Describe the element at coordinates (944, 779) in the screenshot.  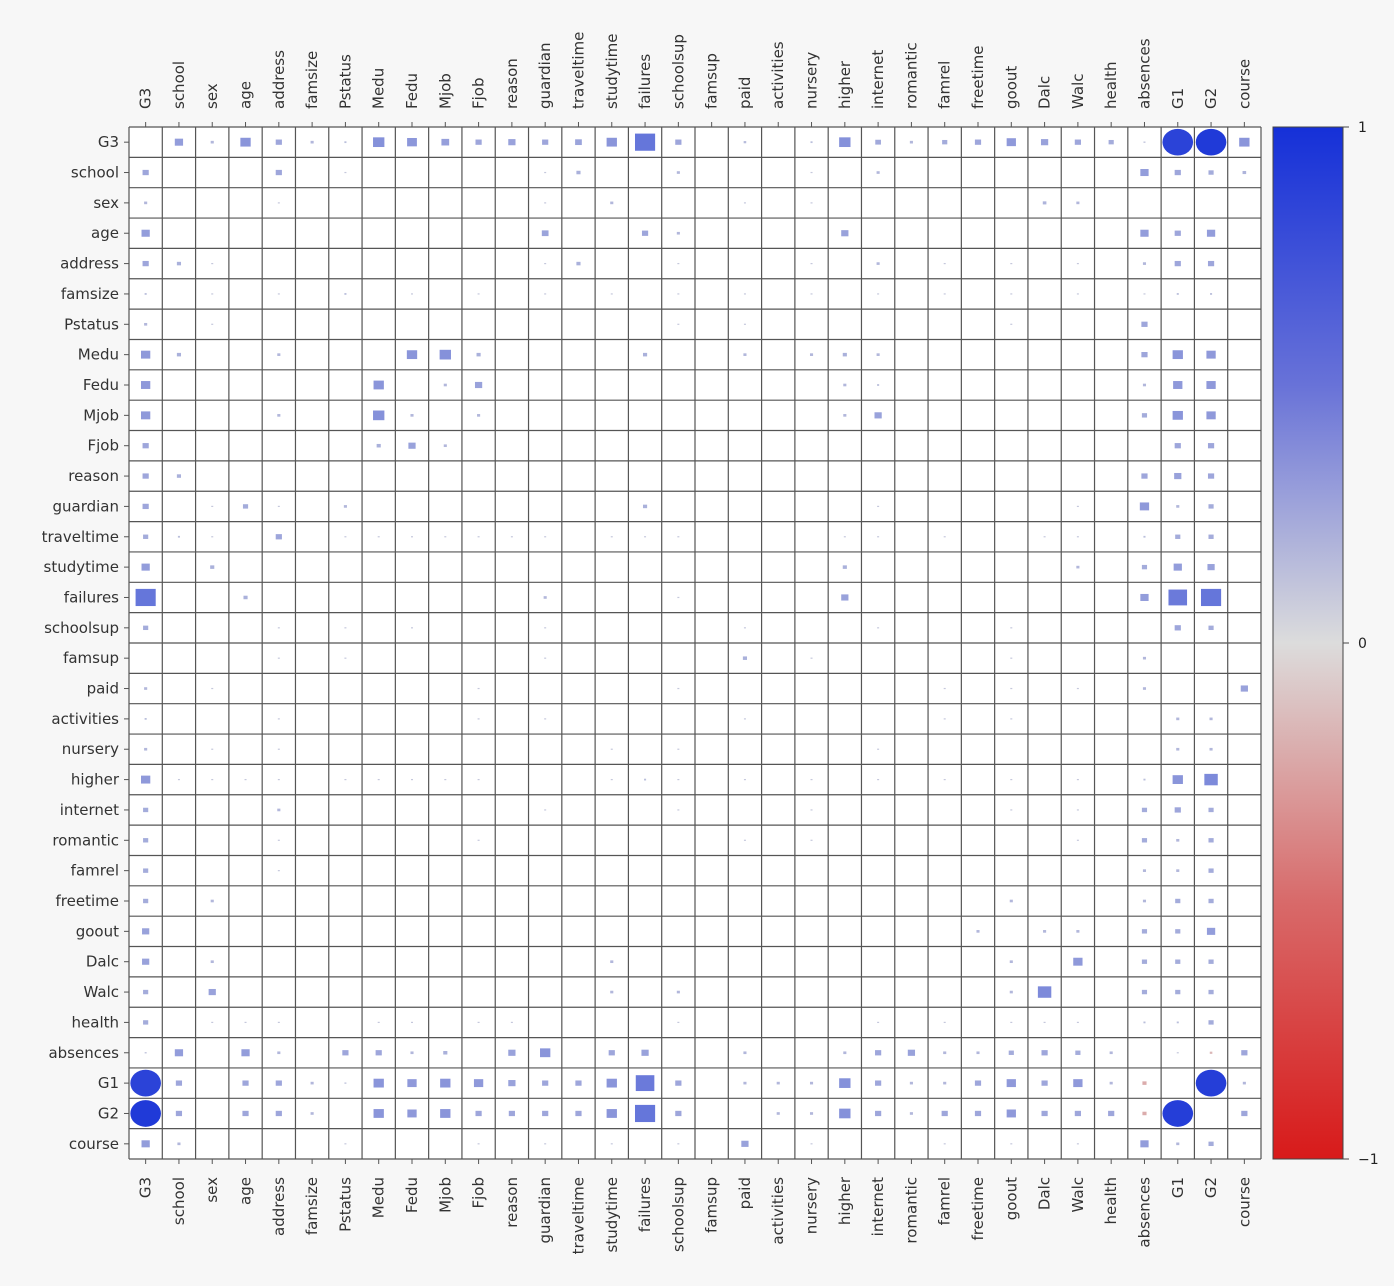
I see `cell-higher-famrel` at that location.